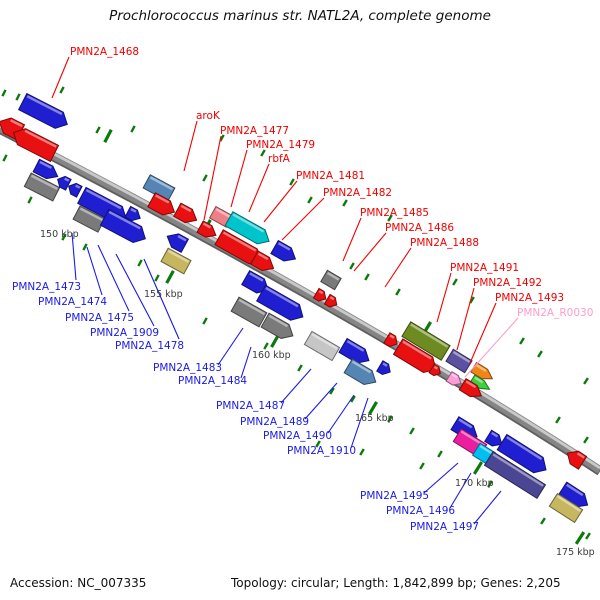  Describe the element at coordinates (419, 228) in the screenshot. I see `gene-label: PMN2A_1486` at that location.